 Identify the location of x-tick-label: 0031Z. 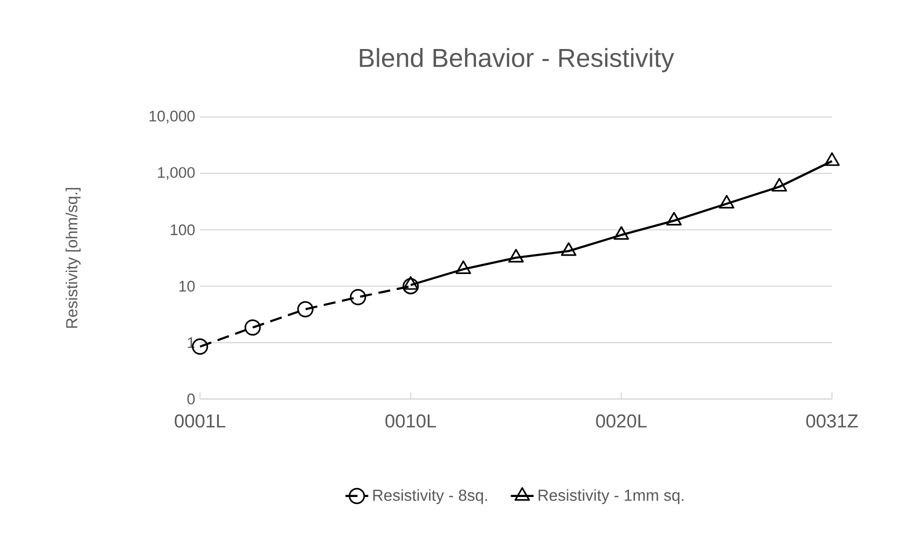
(832, 421).